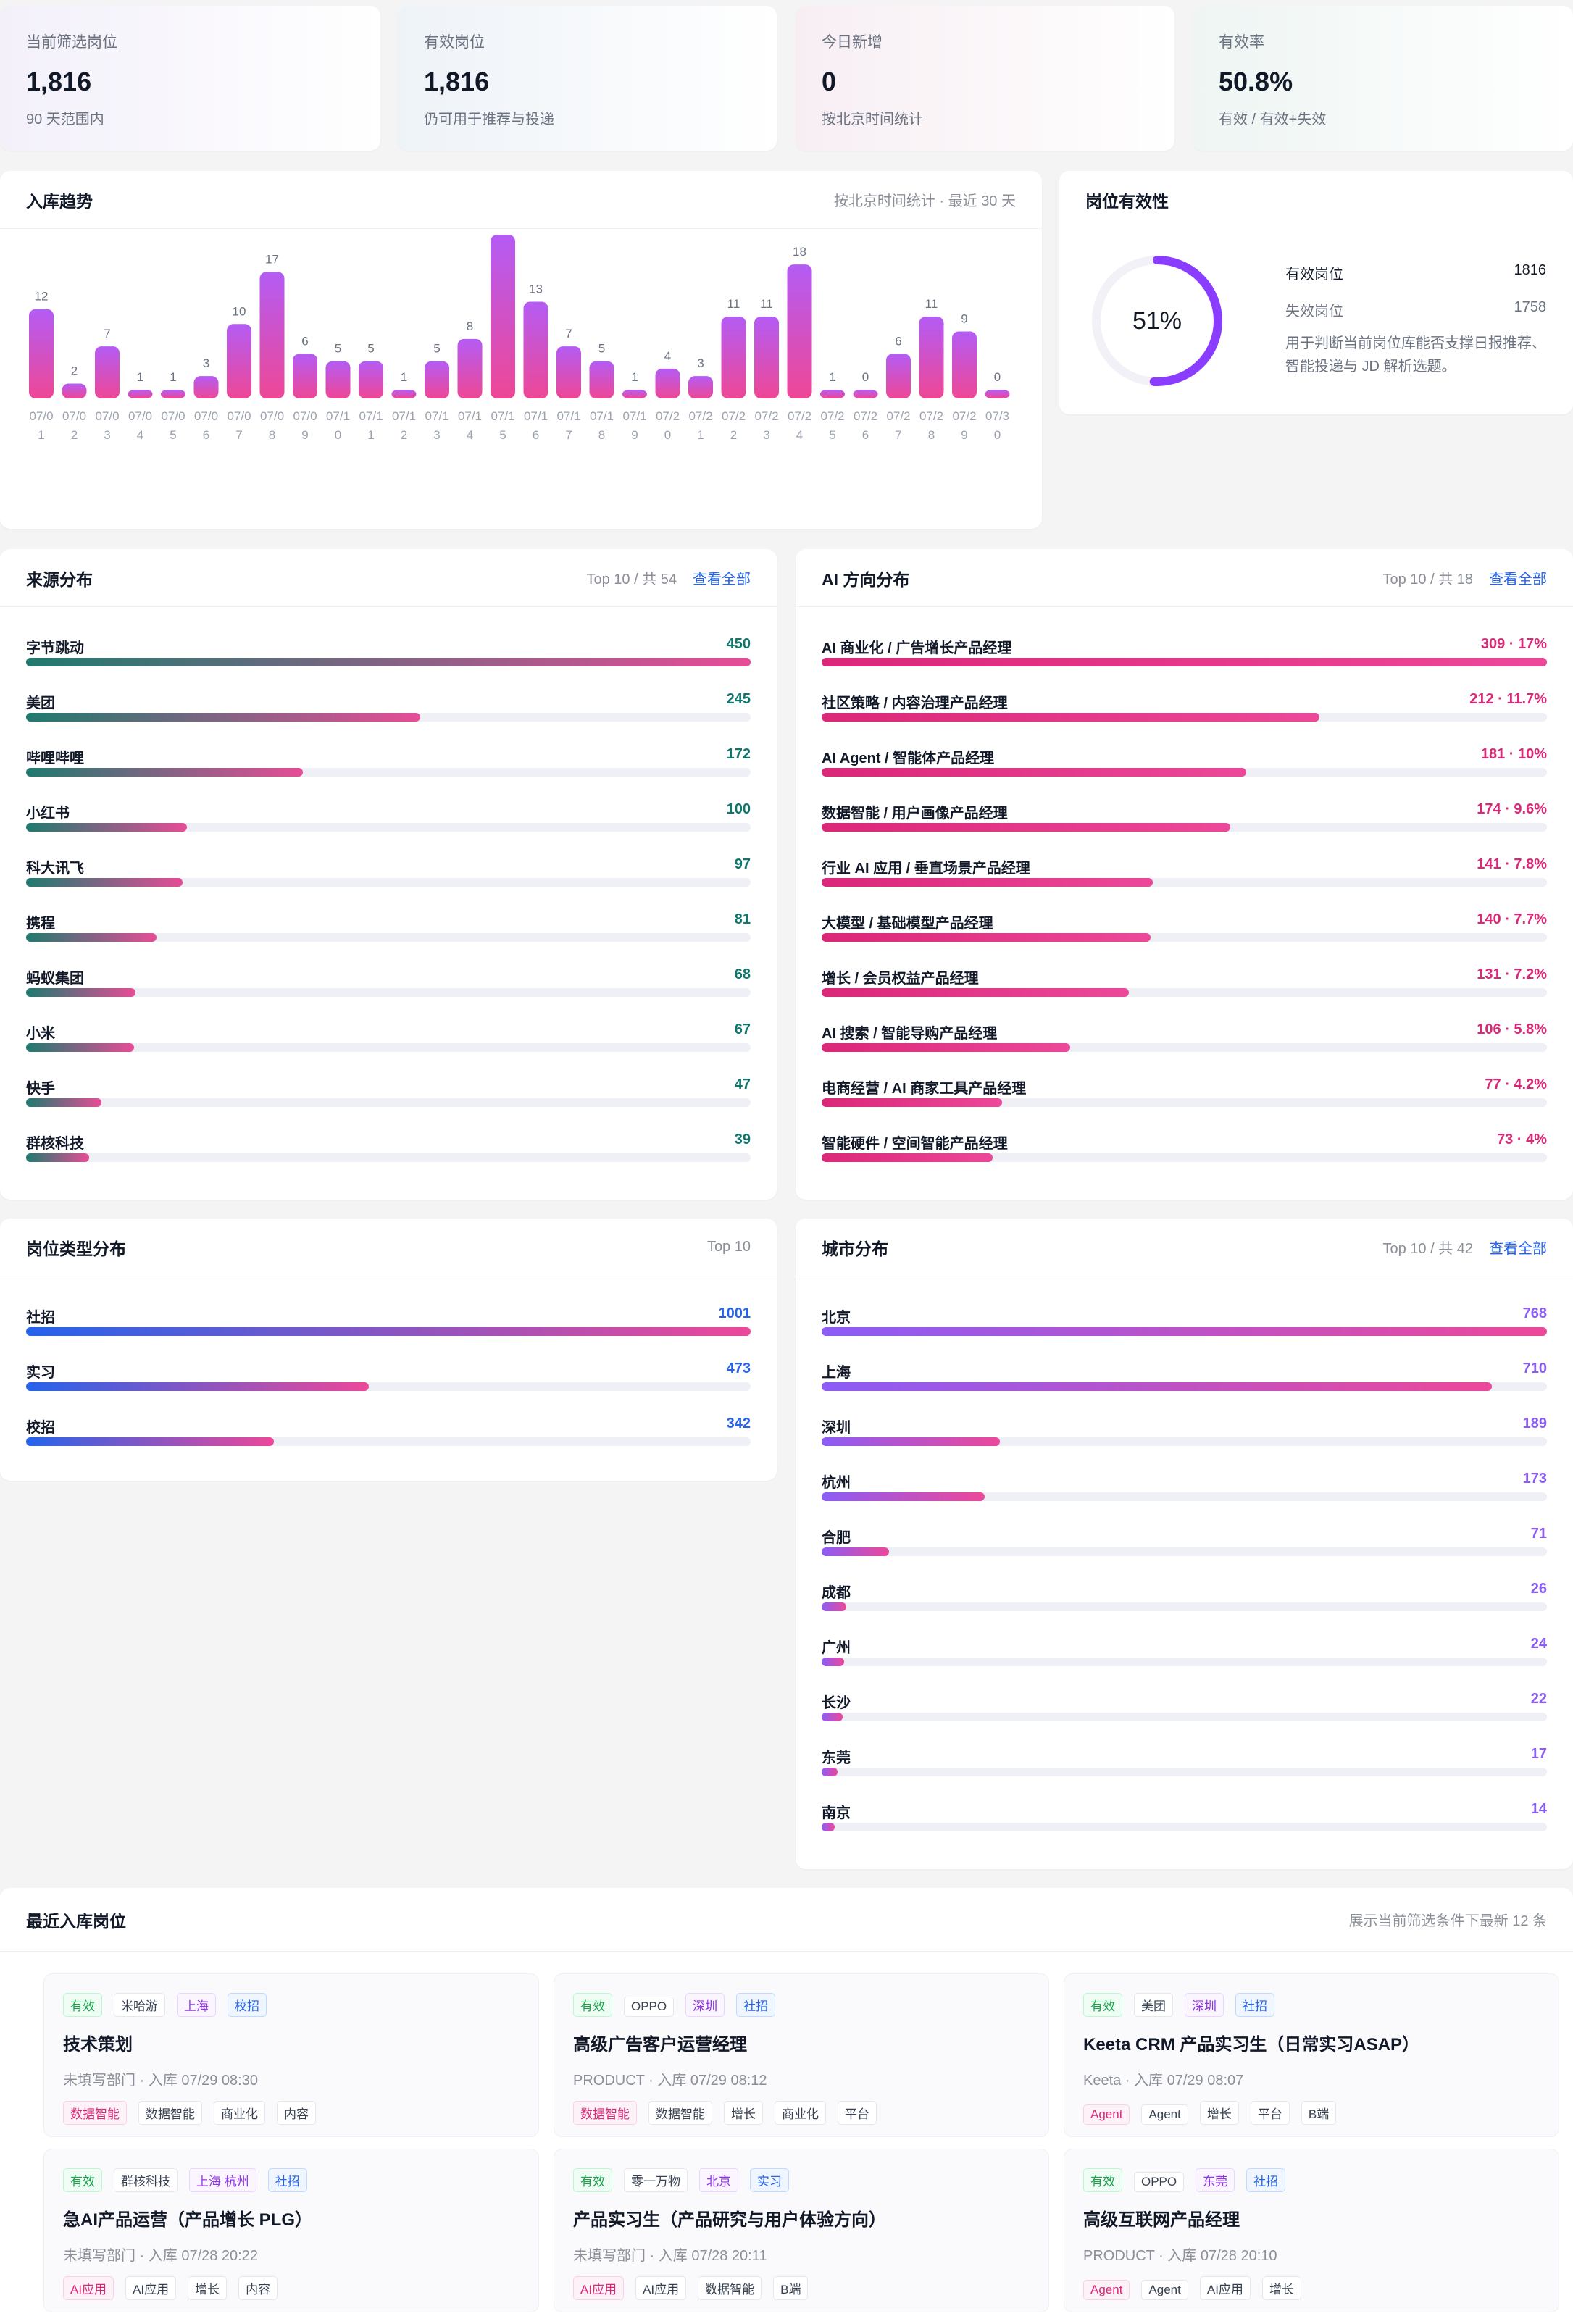  I want to click on job-title: 高级广告客户运营经理, so click(660, 2045).